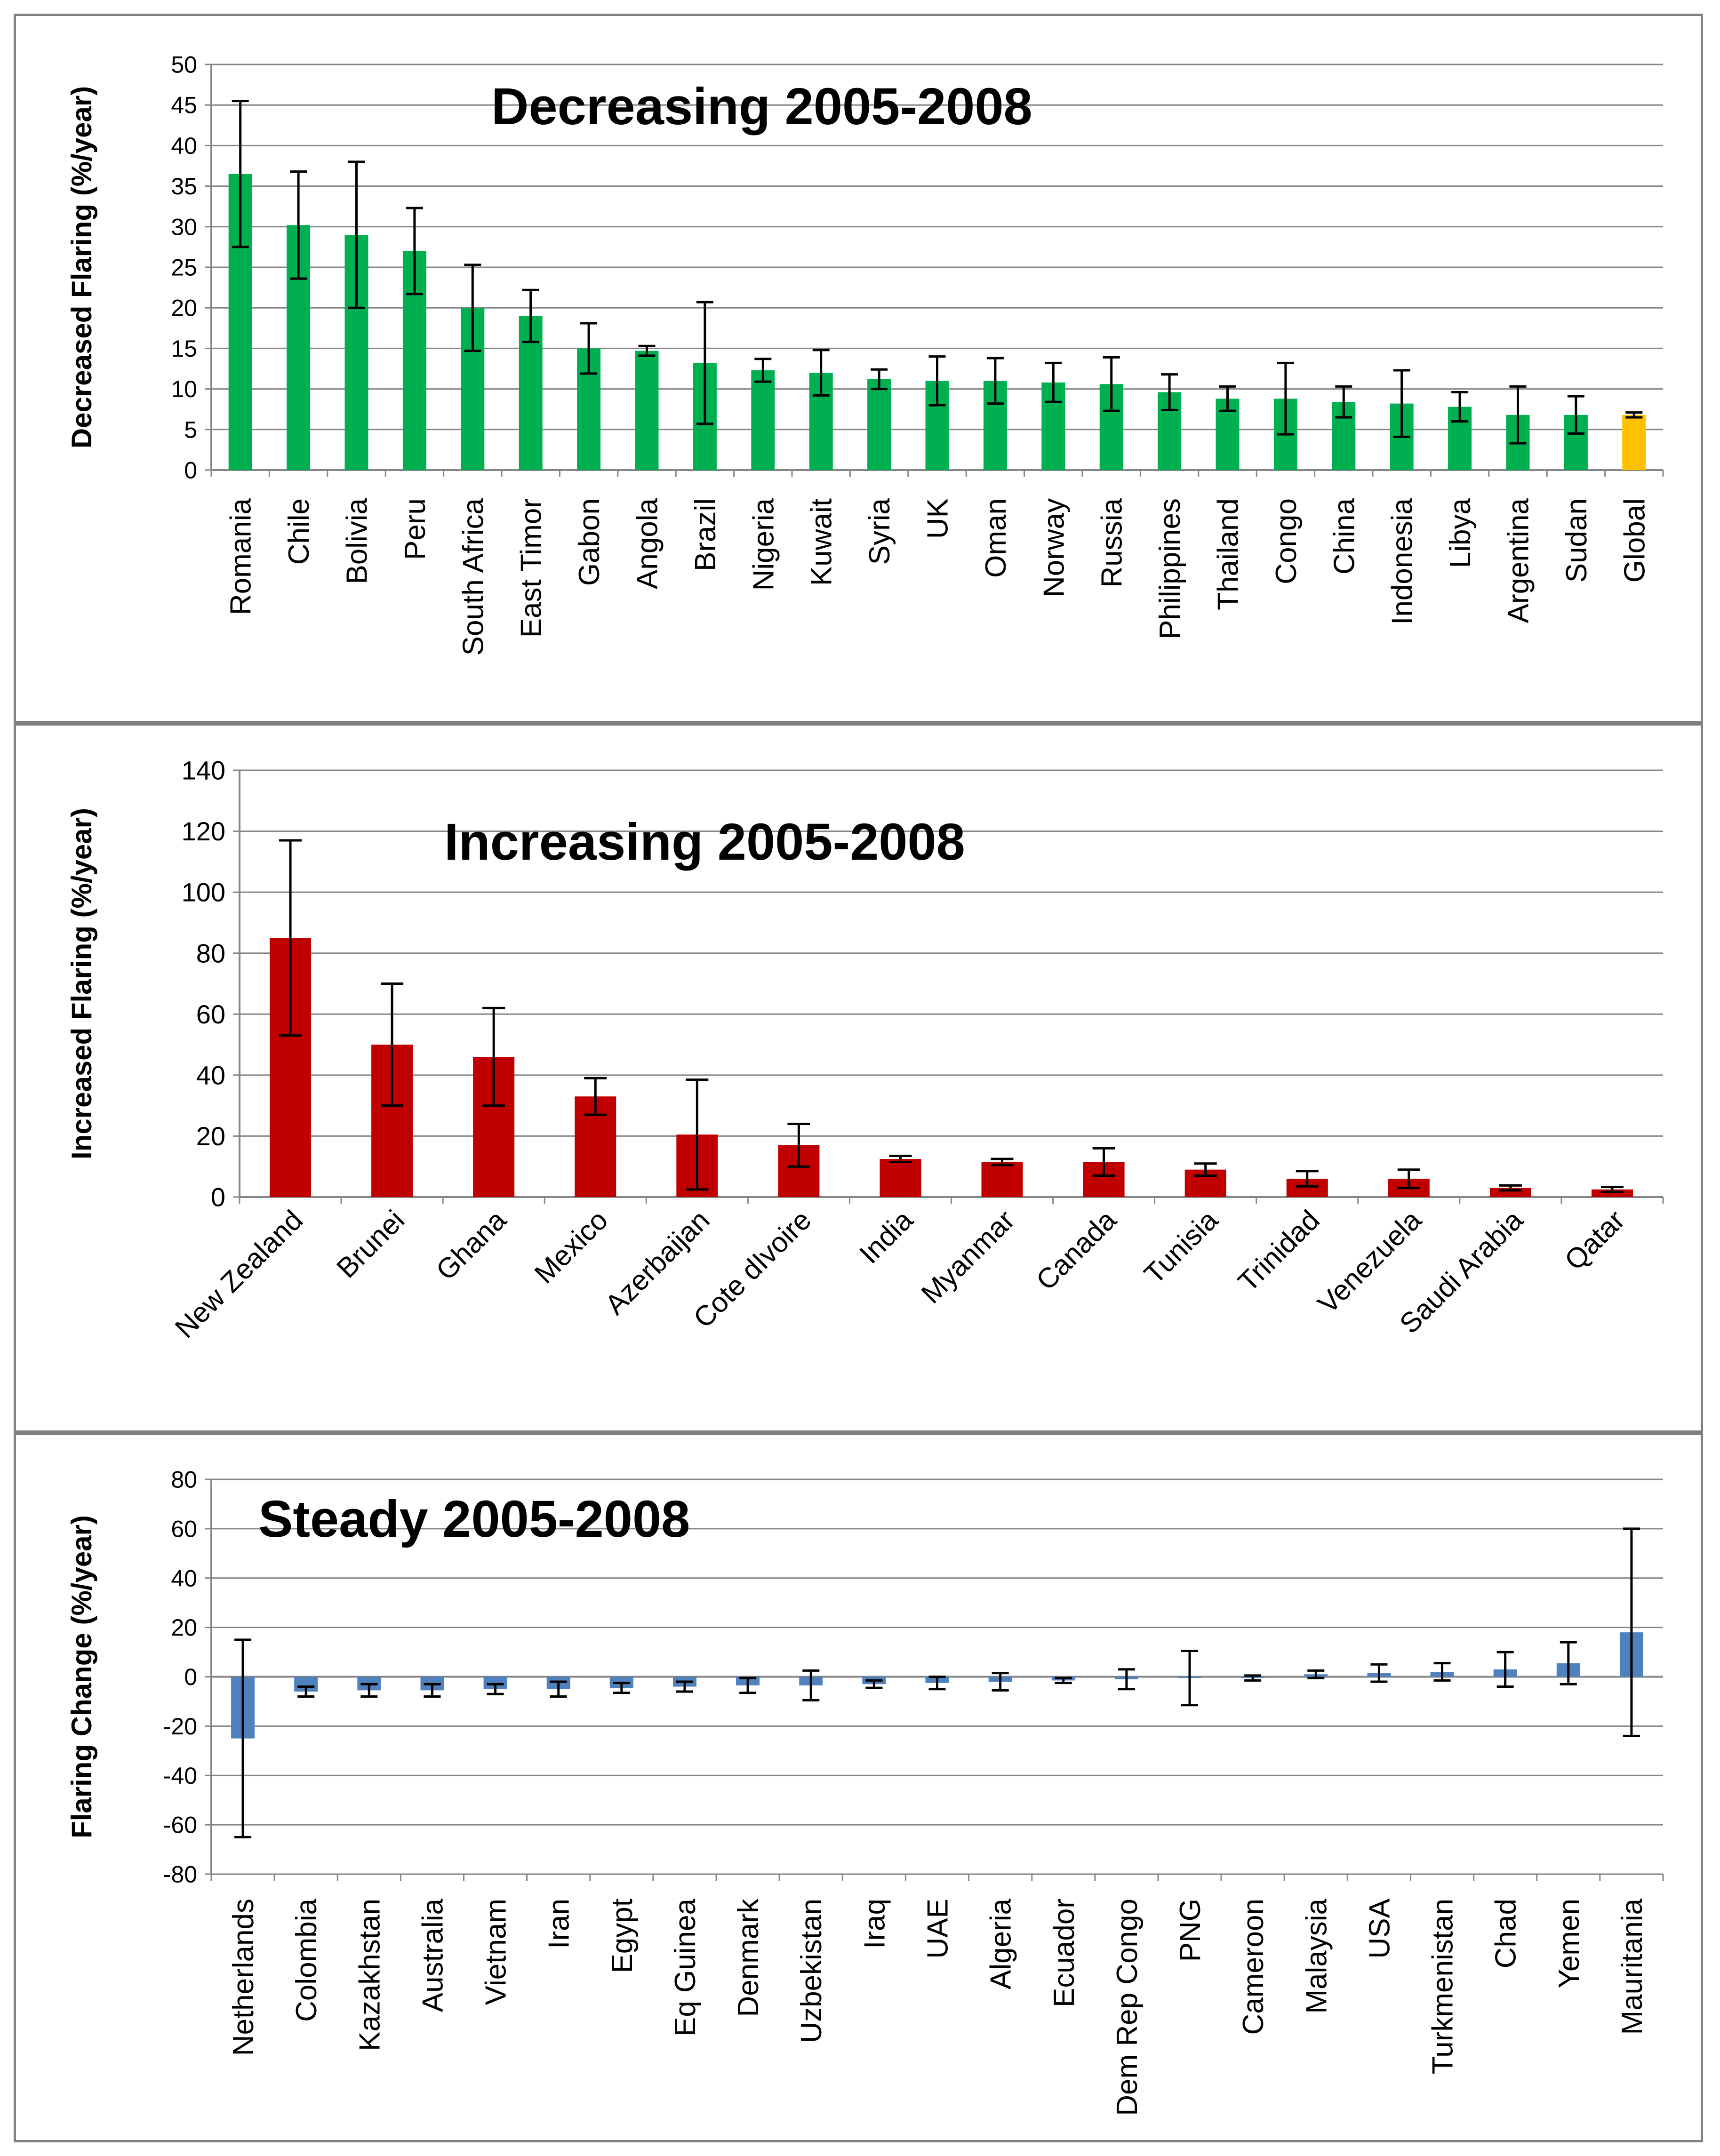 This screenshot has width=1720, height=2156. What do you see at coordinates (356, 234) in the screenshot?
I see `error-bar-bolivia` at bounding box center [356, 234].